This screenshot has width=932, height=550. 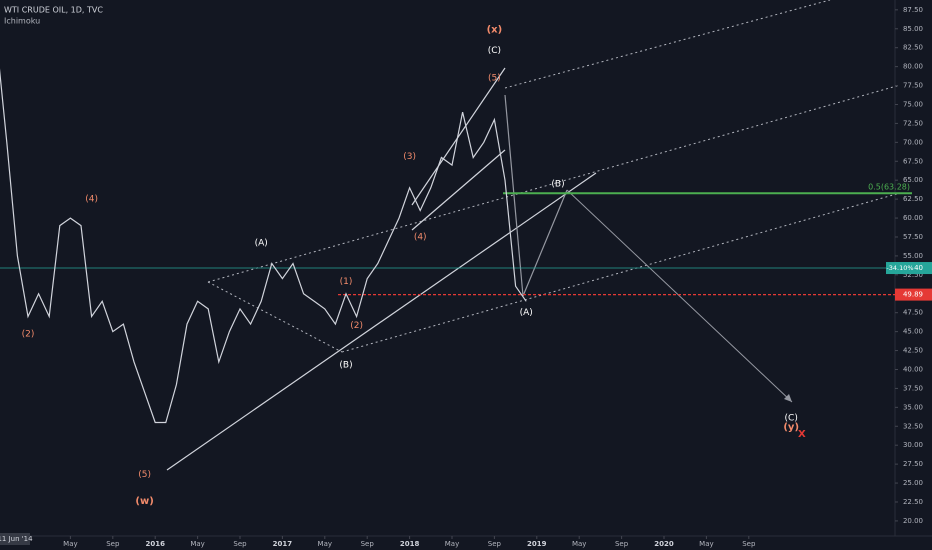 I want to click on y-tick-label: 47.50, so click(x=913, y=313).